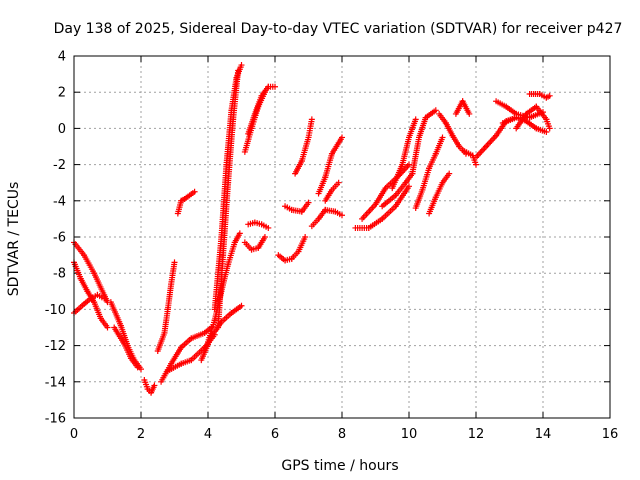 The width and height of the screenshot is (640, 480). Describe the element at coordinates (476, 434) in the screenshot. I see `x-tick-label: 12` at that location.